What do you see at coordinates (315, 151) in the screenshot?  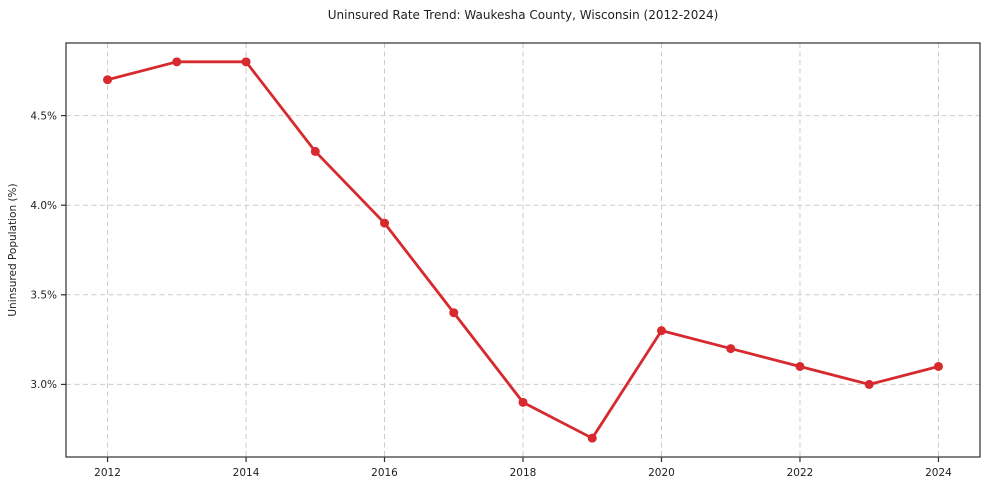 I see `data-point-2015` at bounding box center [315, 151].